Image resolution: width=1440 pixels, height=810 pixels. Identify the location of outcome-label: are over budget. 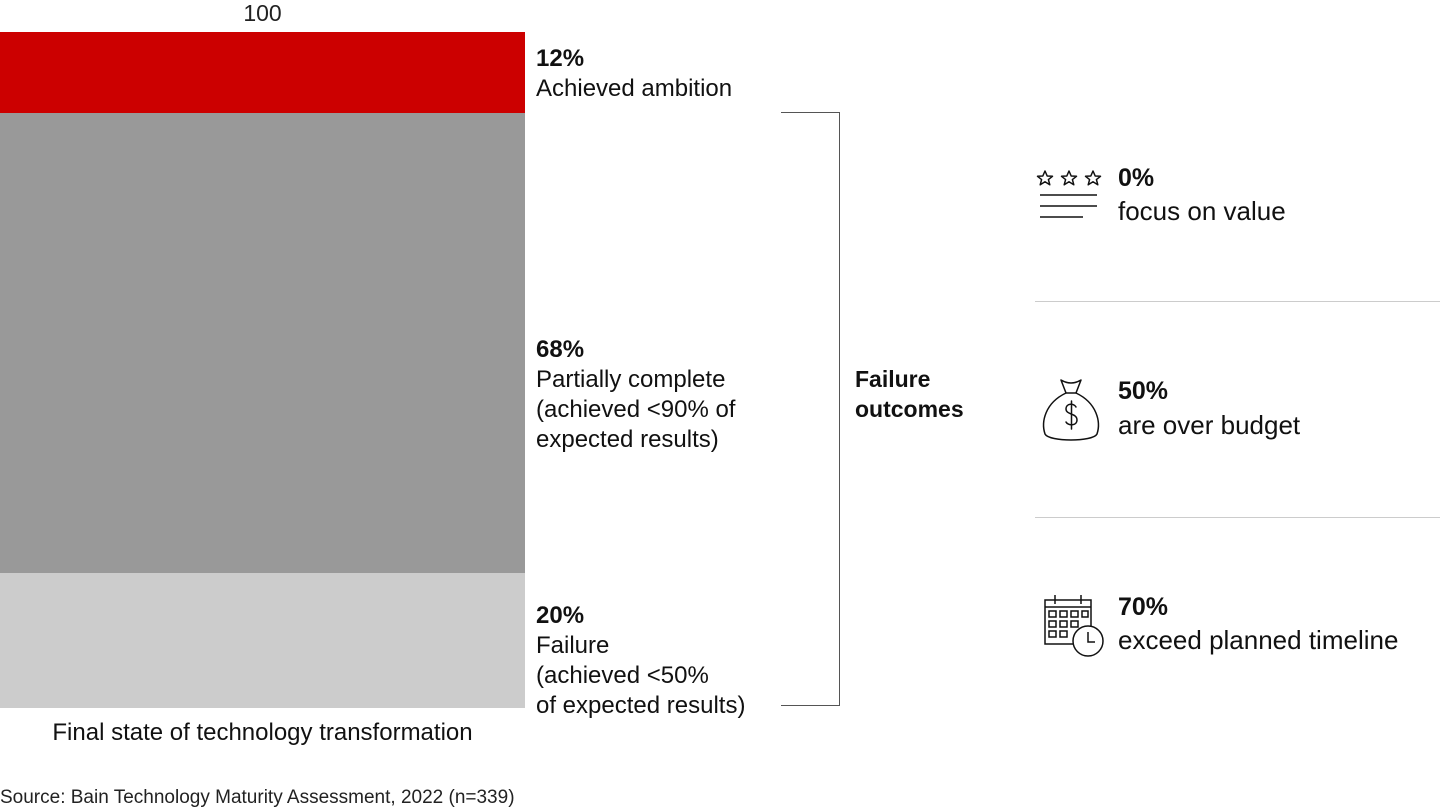
(1209, 425).